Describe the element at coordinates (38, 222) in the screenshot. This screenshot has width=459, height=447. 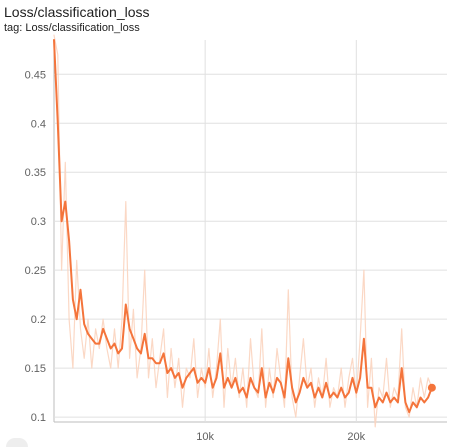
I see `y-tick-label: 0.3` at that location.